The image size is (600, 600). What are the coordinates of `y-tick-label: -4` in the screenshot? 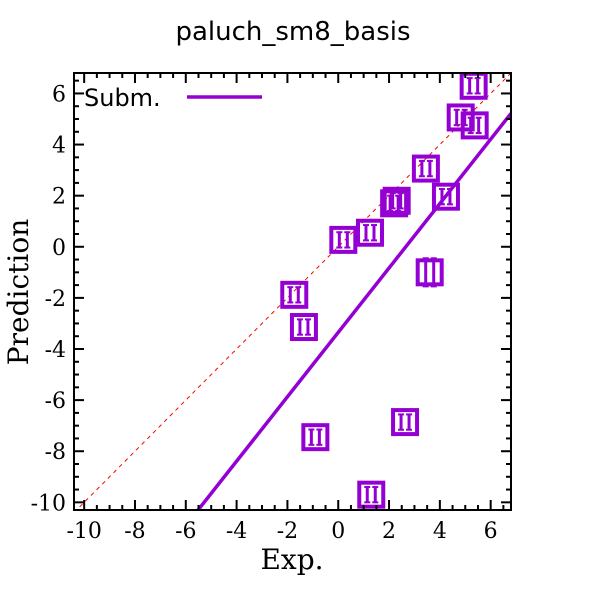 It's located at (55, 350).